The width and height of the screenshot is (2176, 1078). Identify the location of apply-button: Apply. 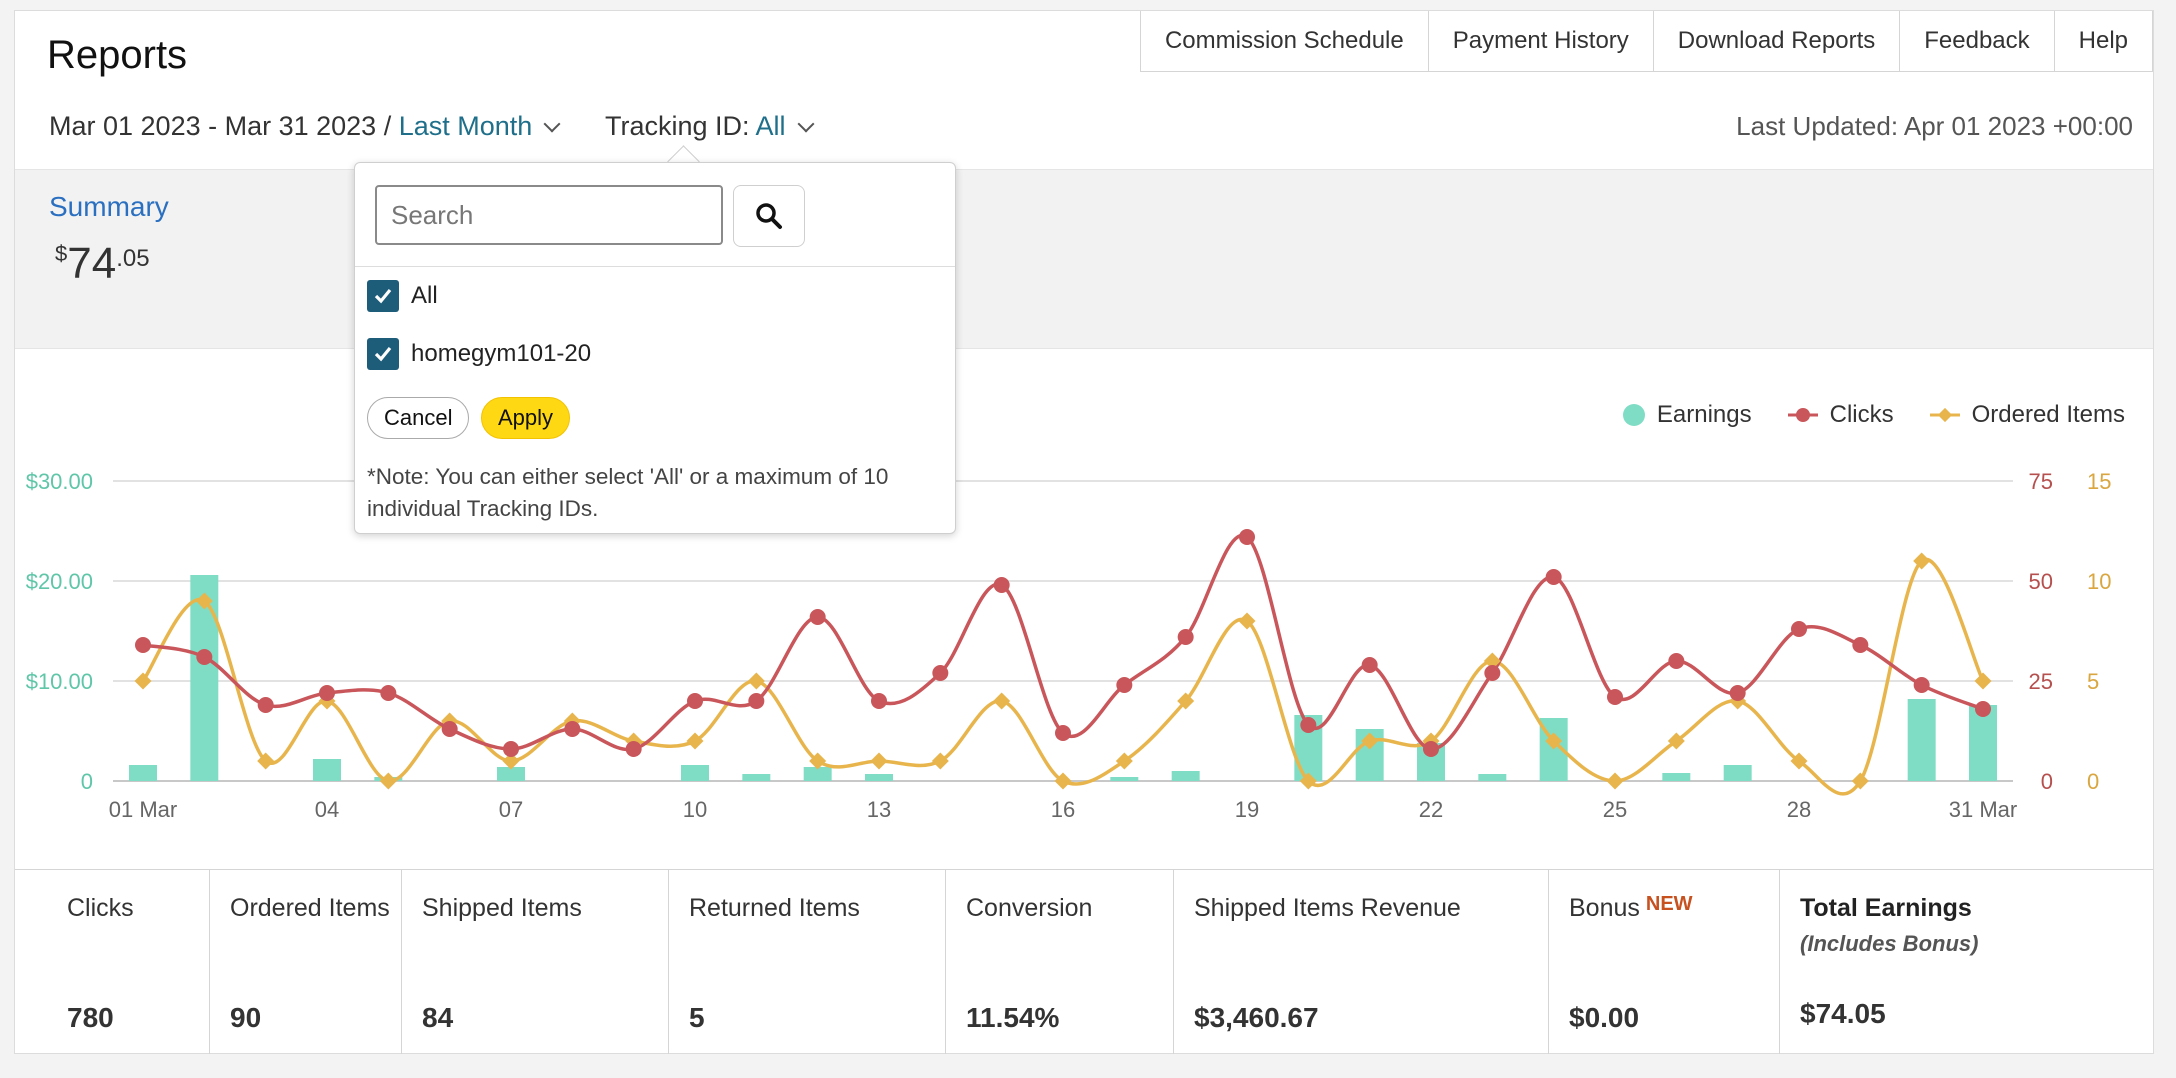
(526, 418).